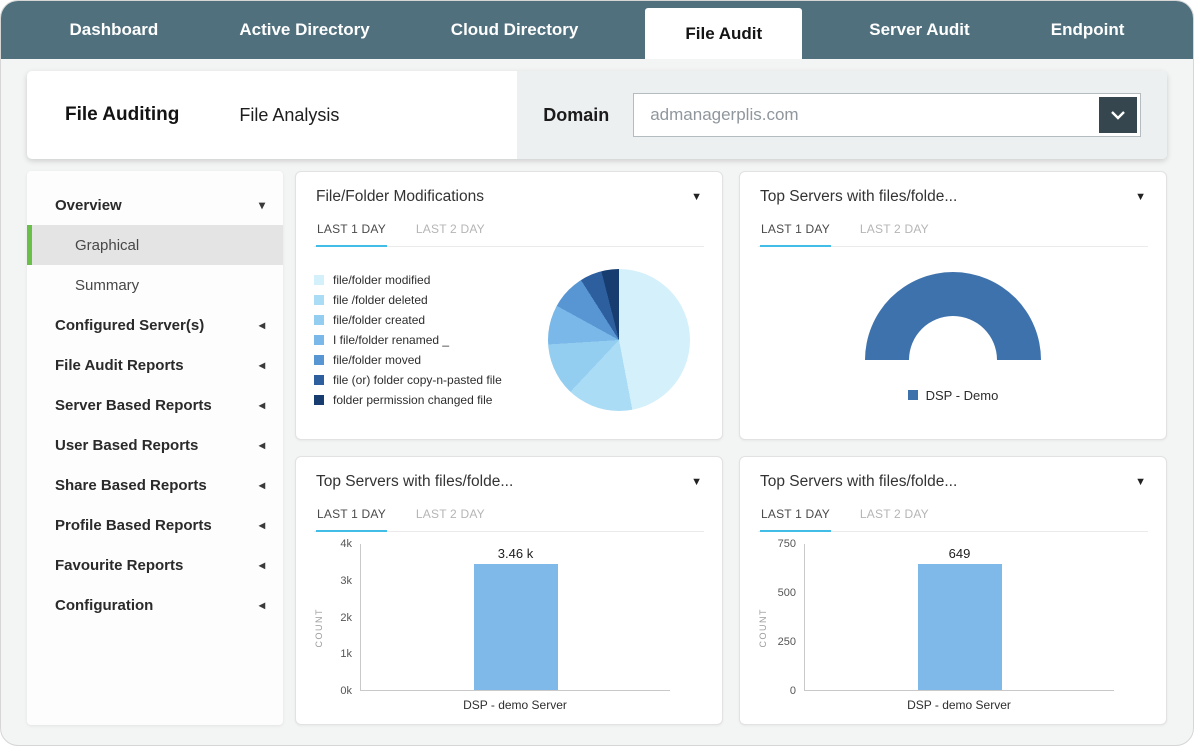  I want to click on y-axis: 4k 3k 2k 1k 0k, so click(342, 617).